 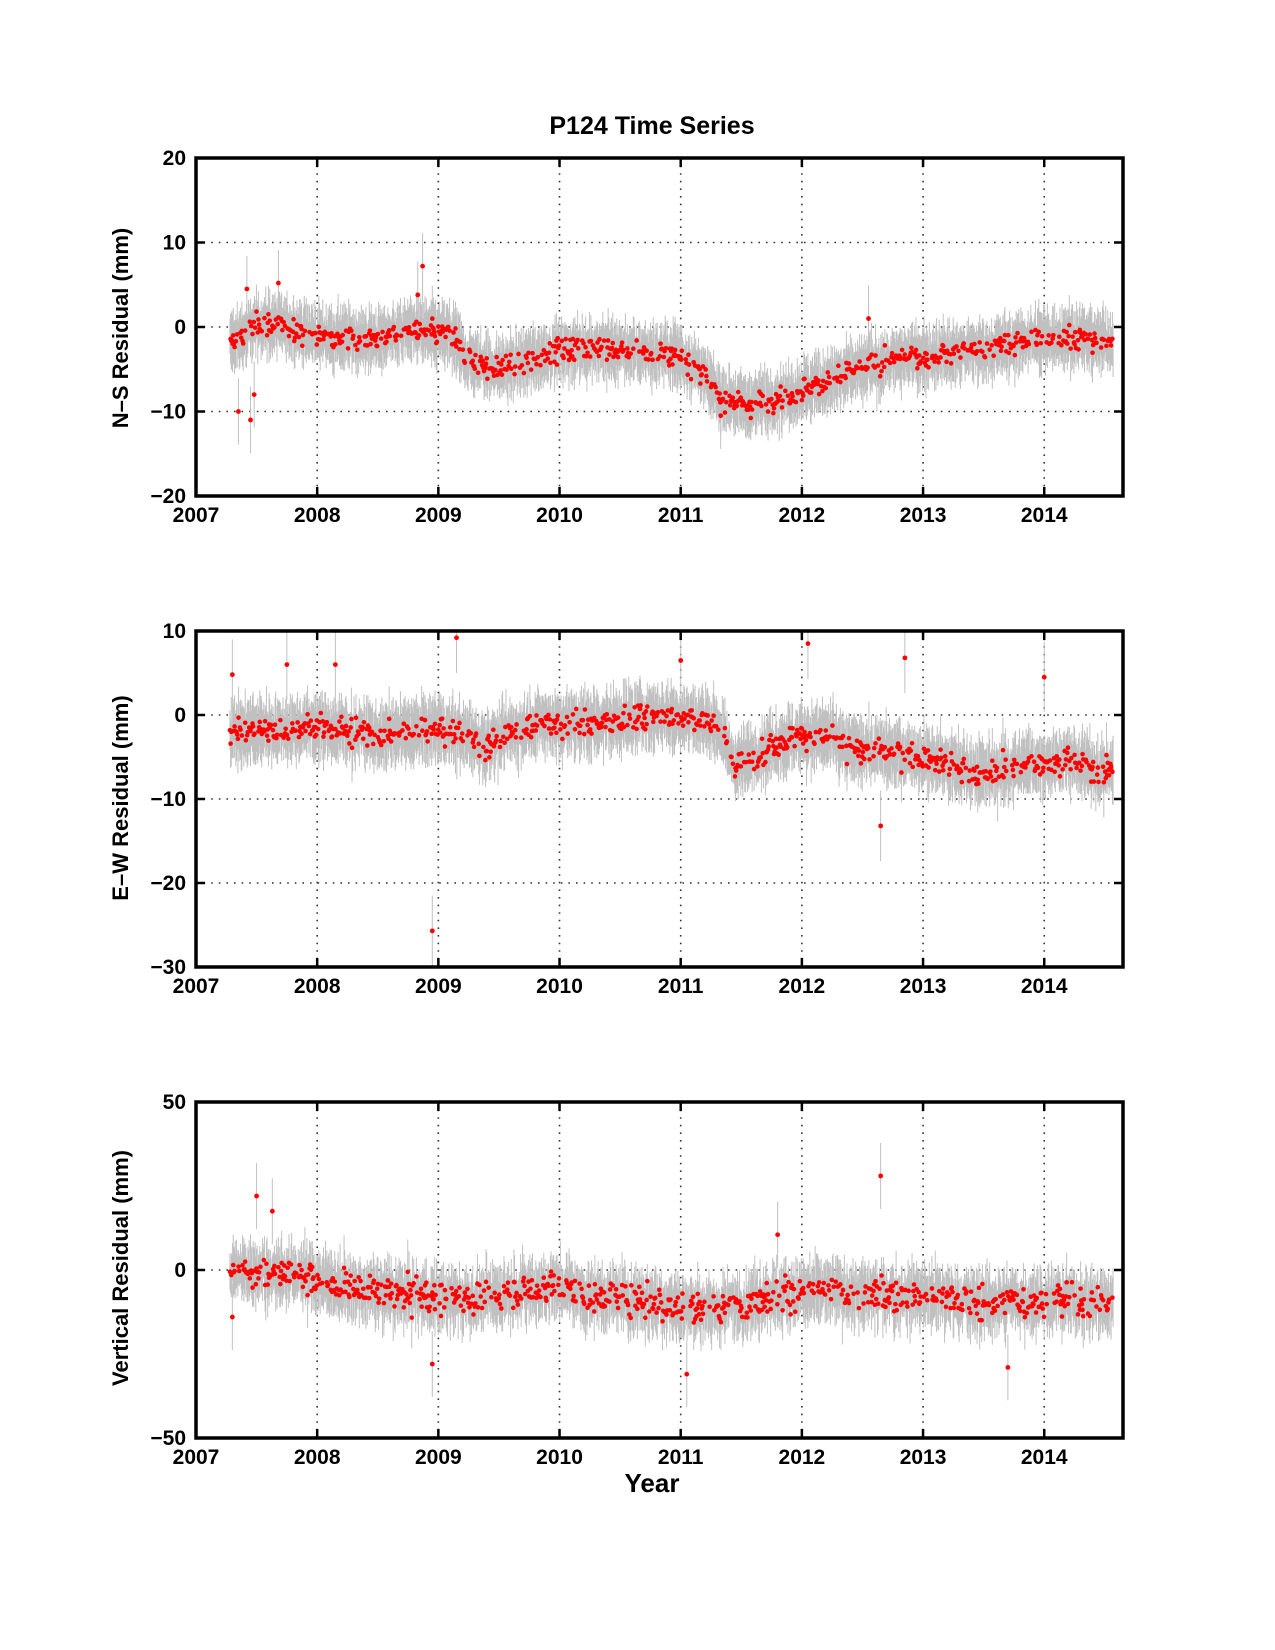 I want to click on ns-y-tick-label: 0, so click(x=180, y=327).